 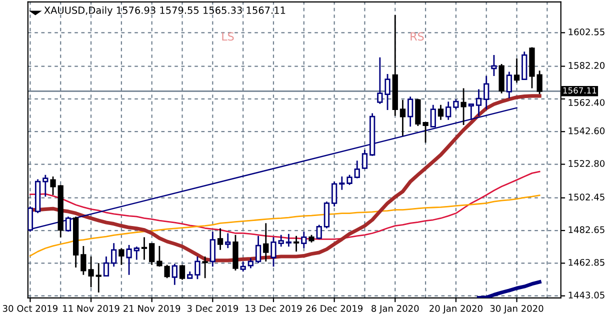 What do you see at coordinates (586, 130) in the screenshot?
I see `y-tick-label: 1542.60` at bounding box center [586, 130].